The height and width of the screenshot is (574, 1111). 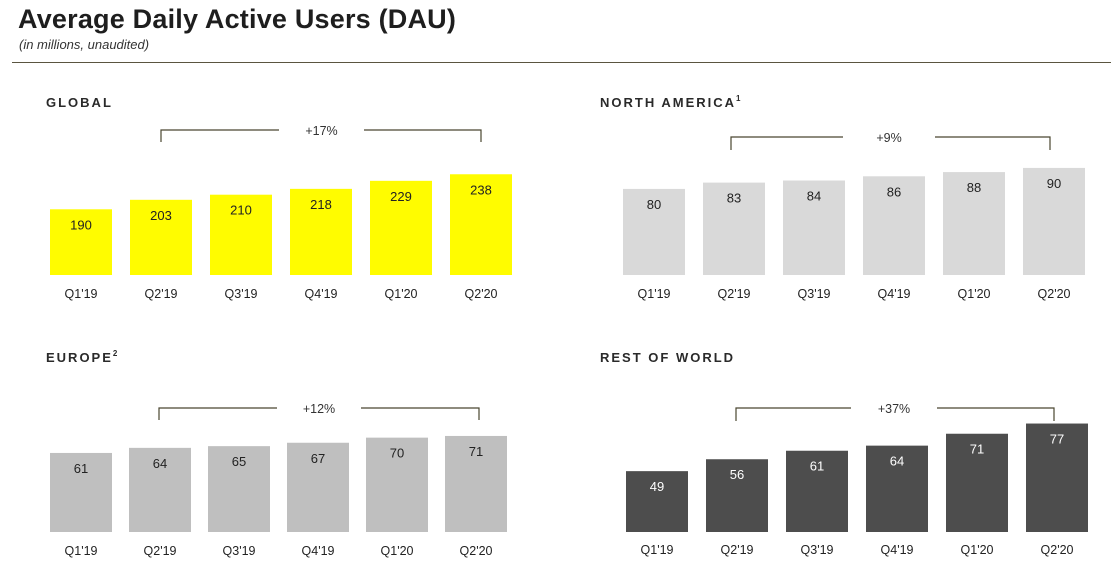 I want to click on bar-value-label: 83, so click(x=734, y=198).